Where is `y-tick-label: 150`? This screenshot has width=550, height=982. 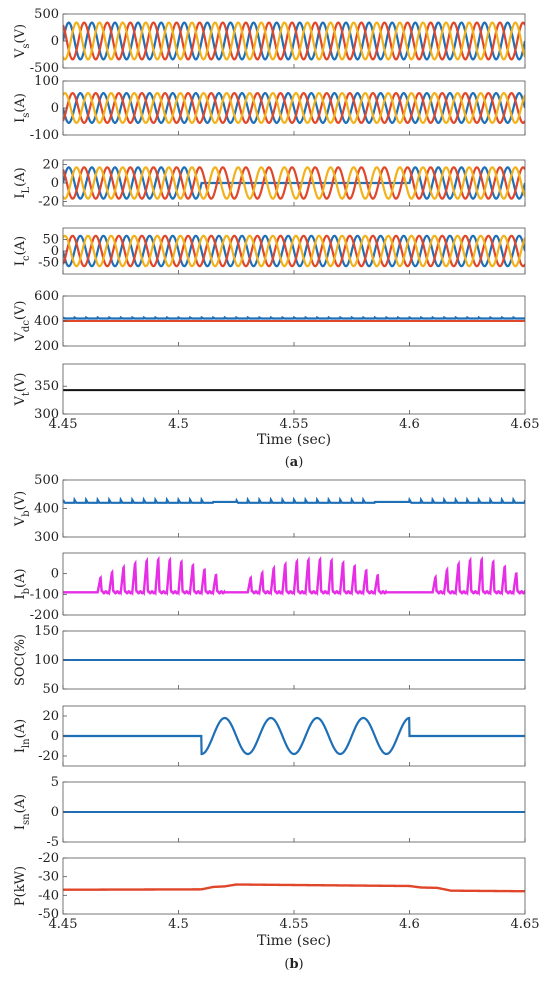 y-tick-label: 150 is located at coordinates (46, 631).